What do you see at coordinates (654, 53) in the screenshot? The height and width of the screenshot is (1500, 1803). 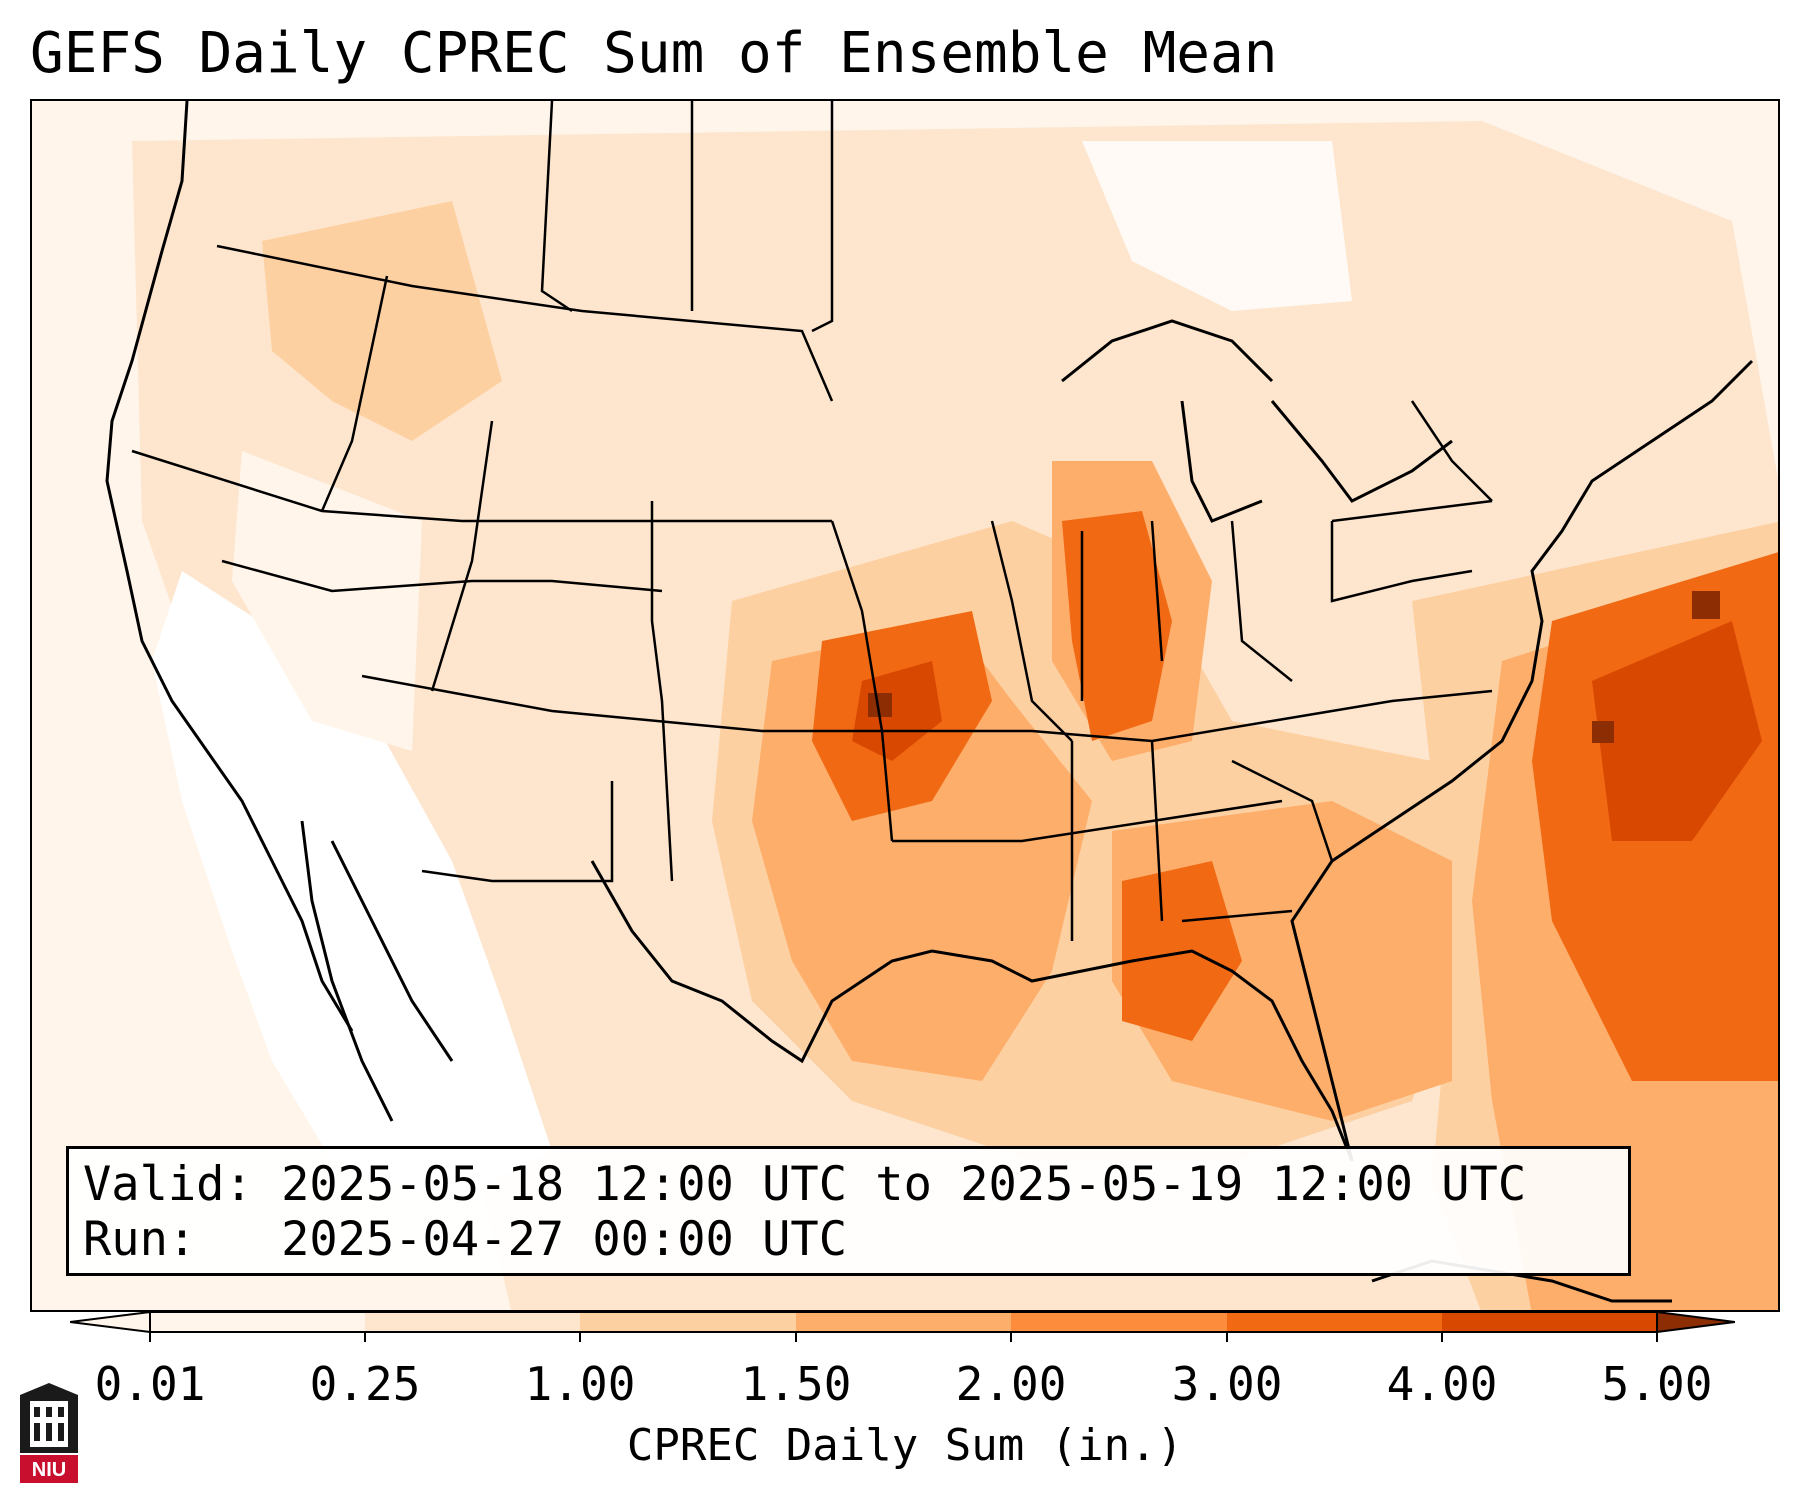 I see `map-title: GEFS Daily CPREC Sum of Ensemble Mean` at bounding box center [654, 53].